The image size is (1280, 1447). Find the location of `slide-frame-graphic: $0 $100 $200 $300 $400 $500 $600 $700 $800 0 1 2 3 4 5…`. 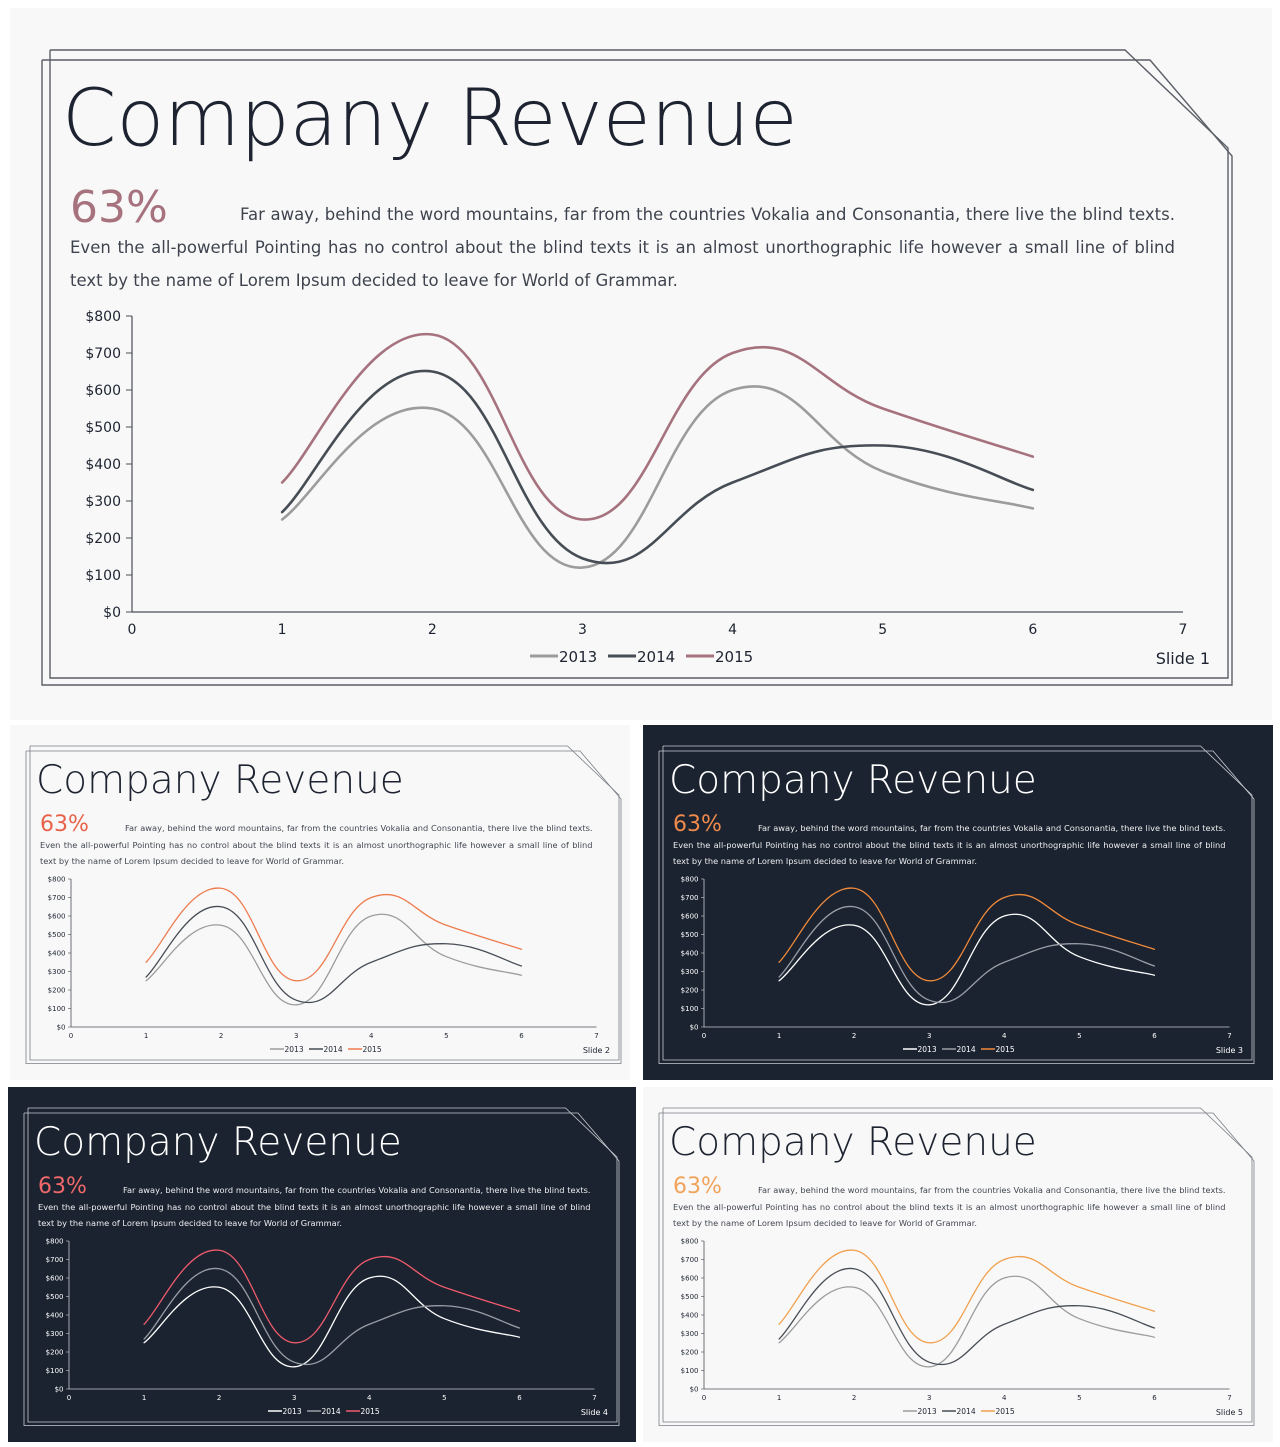

slide-frame-graphic: $0 $100 $200 $300 $400 $500 $600 $700 $800 0 1 2 3 4 5… is located at coordinates (956, 1266).